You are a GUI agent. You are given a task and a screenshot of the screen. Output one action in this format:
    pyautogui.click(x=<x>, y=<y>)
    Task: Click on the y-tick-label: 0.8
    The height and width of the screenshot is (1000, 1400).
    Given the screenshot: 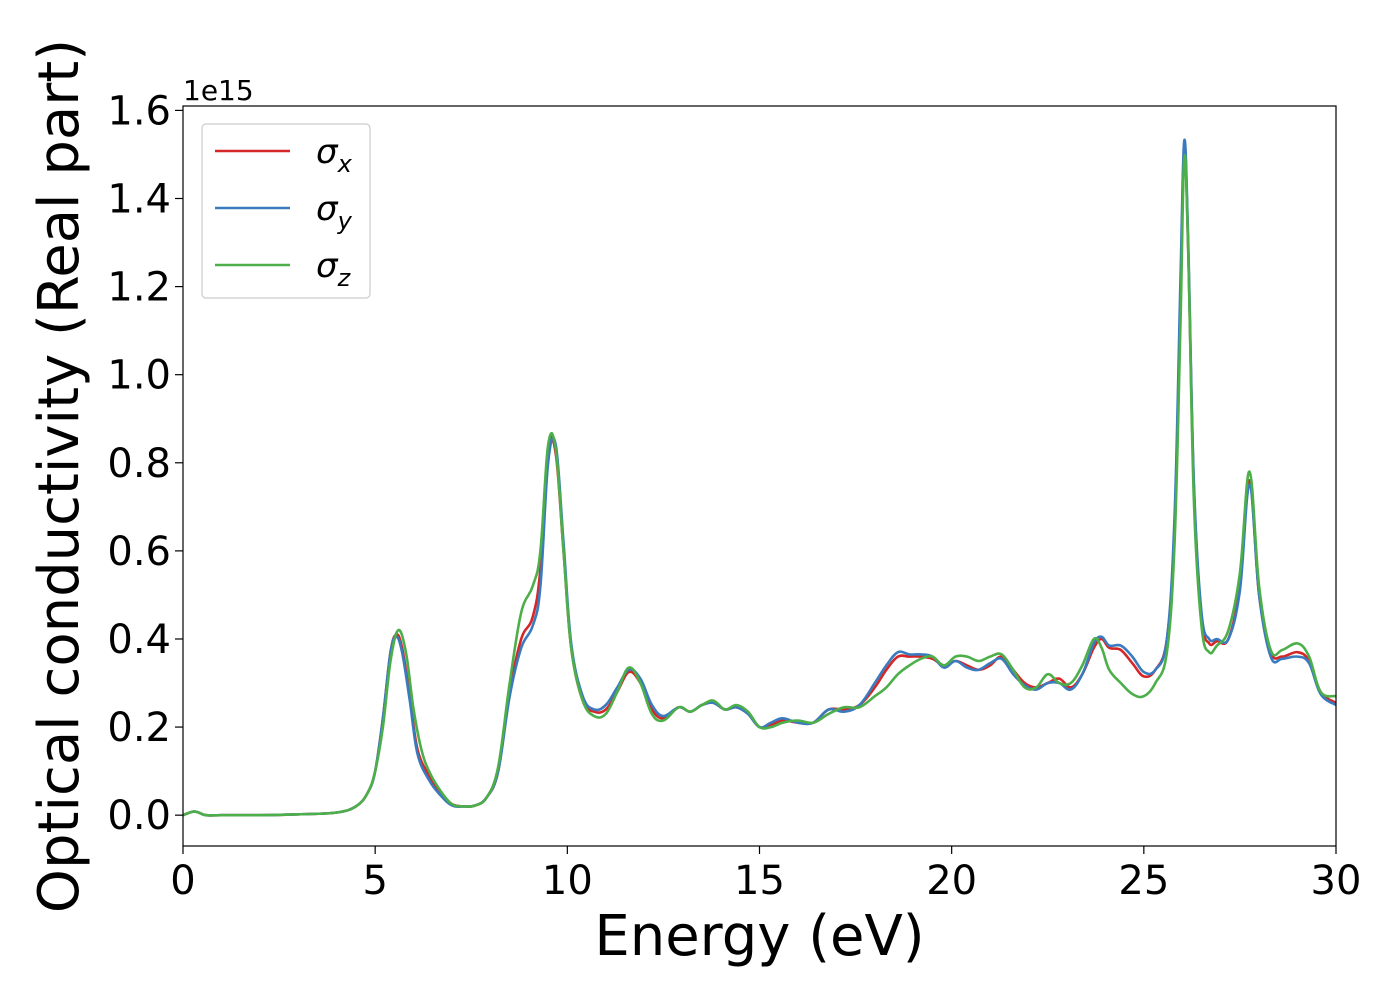 What is the action you would take?
    pyautogui.click(x=139, y=464)
    